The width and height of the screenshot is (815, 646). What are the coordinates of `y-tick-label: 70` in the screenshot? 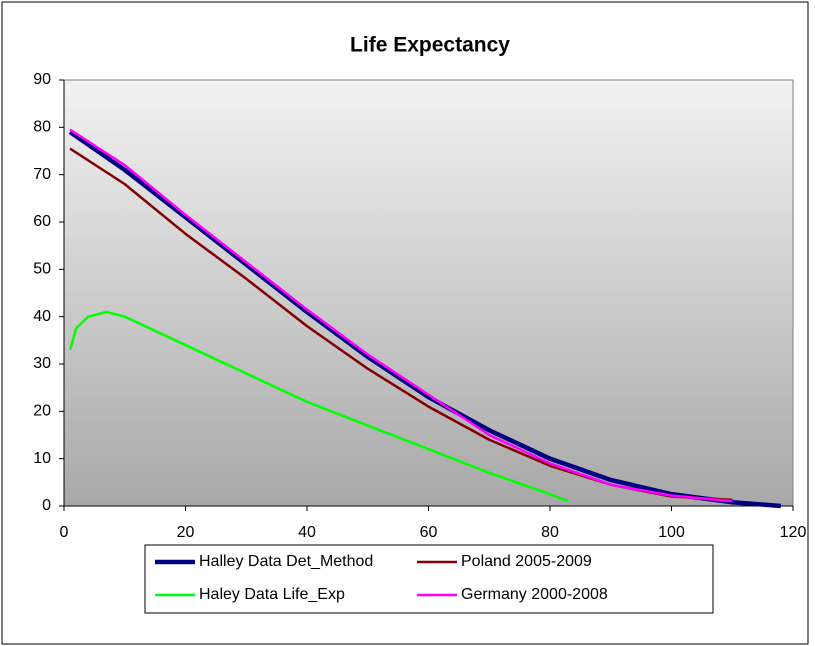 It's located at (42, 174).